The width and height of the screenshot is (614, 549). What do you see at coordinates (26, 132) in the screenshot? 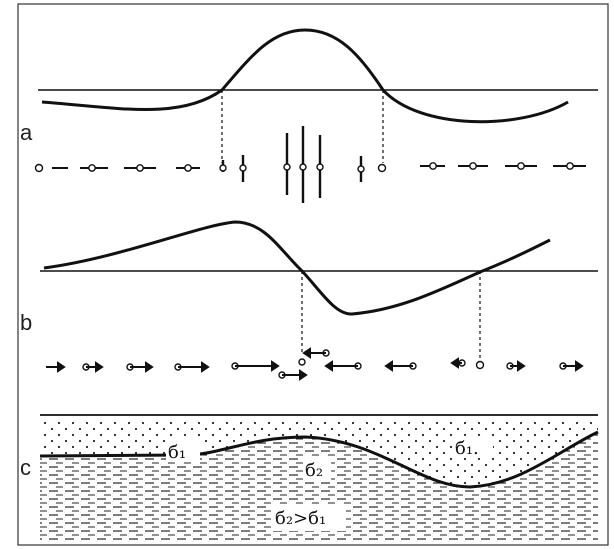
I see `panel-a-label: a` at bounding box center [26, 132].